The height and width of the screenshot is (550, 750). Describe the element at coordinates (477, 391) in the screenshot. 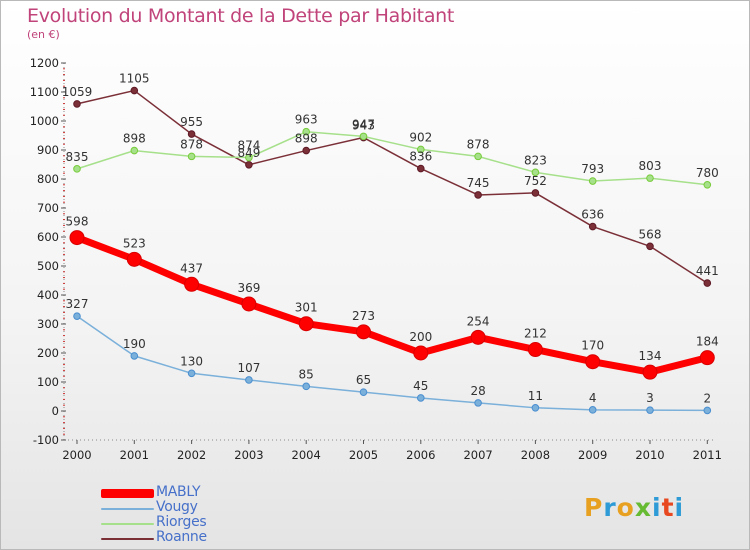

I see `data-label-vougy: 28` at that location.